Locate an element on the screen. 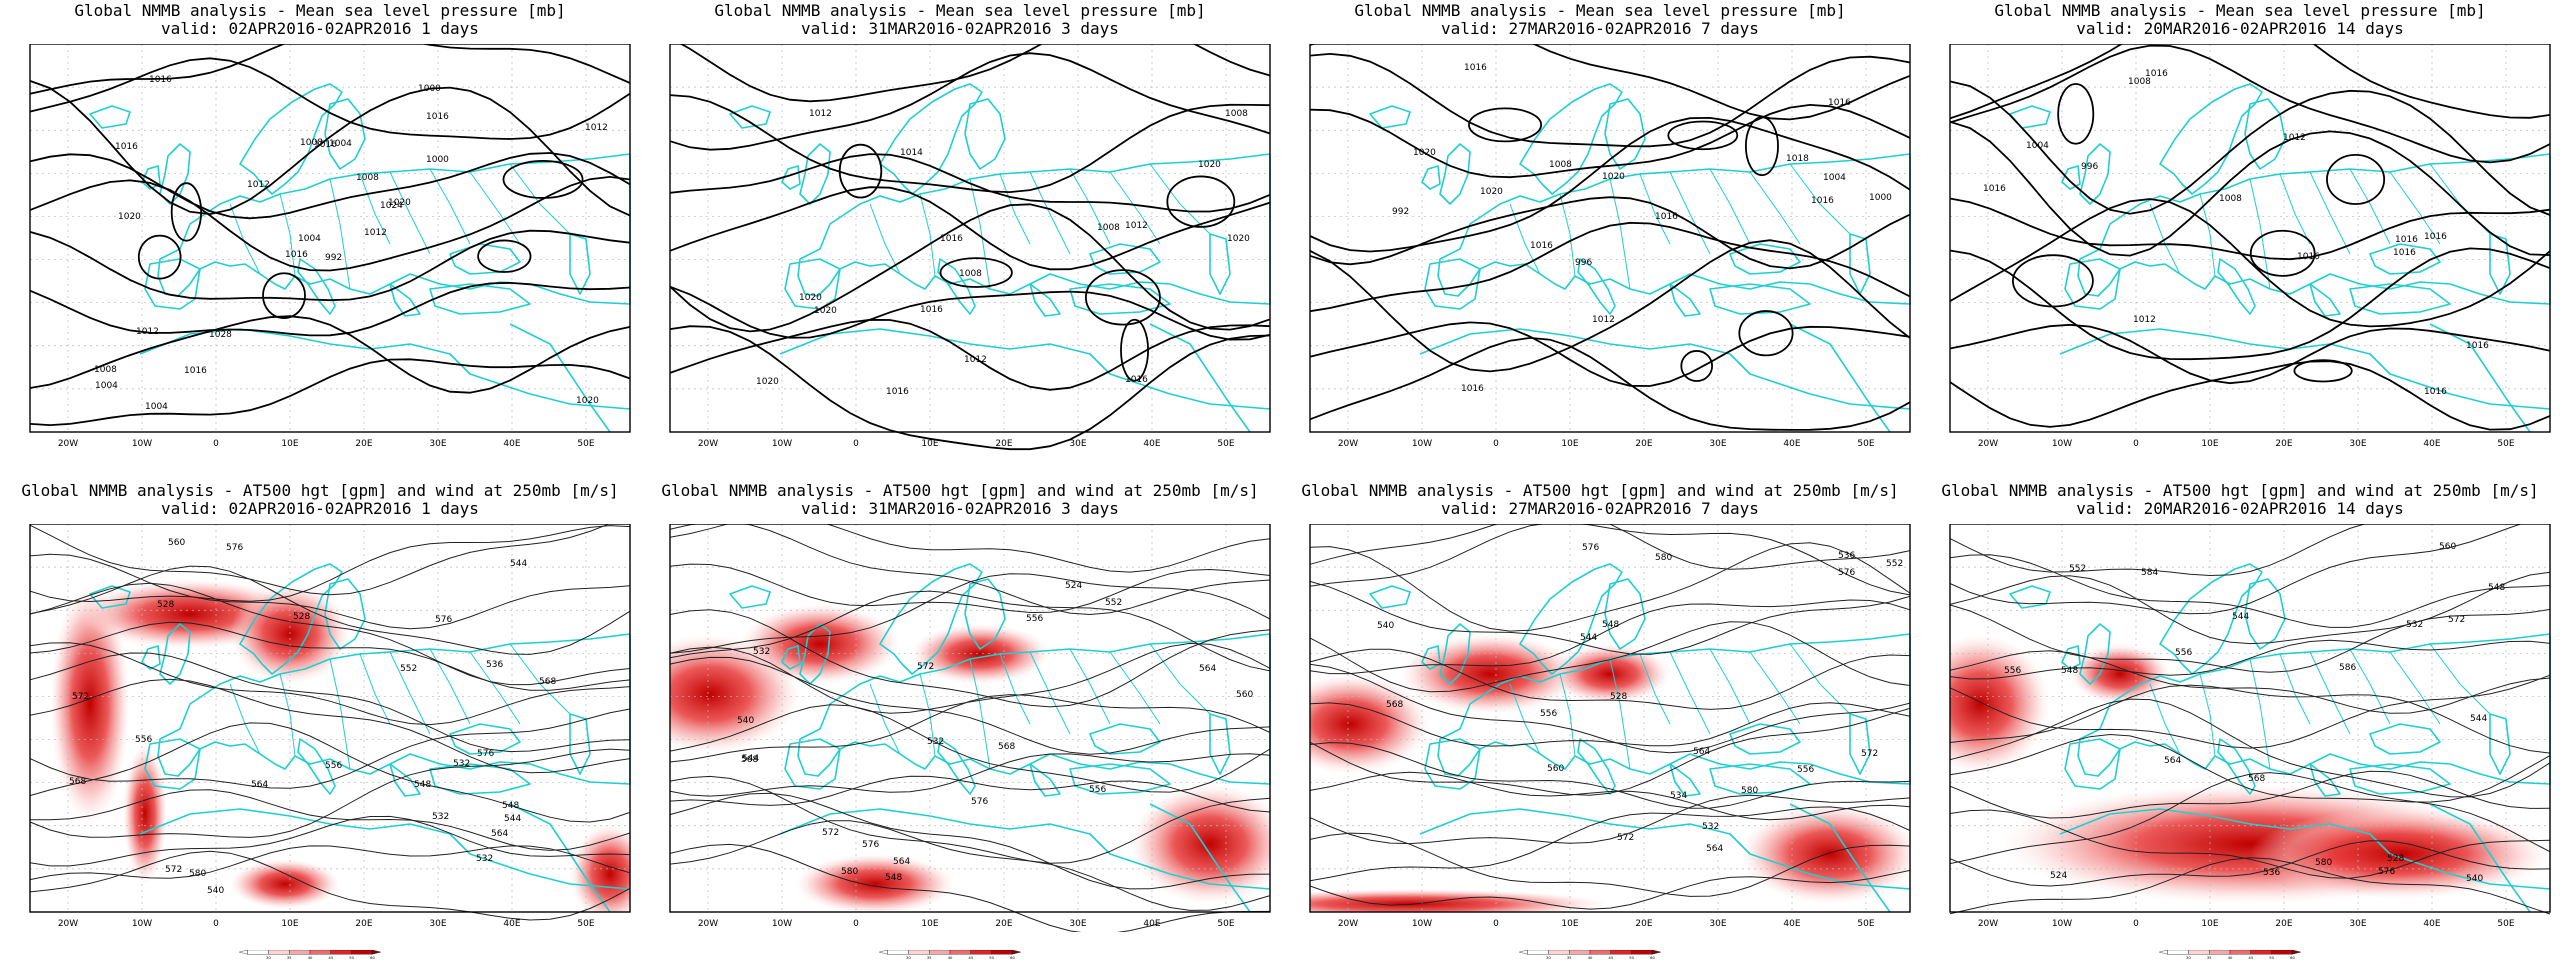 This screenshot has width=2560, height=960. contour-label: 996 is located at coordinates (1583, 263).